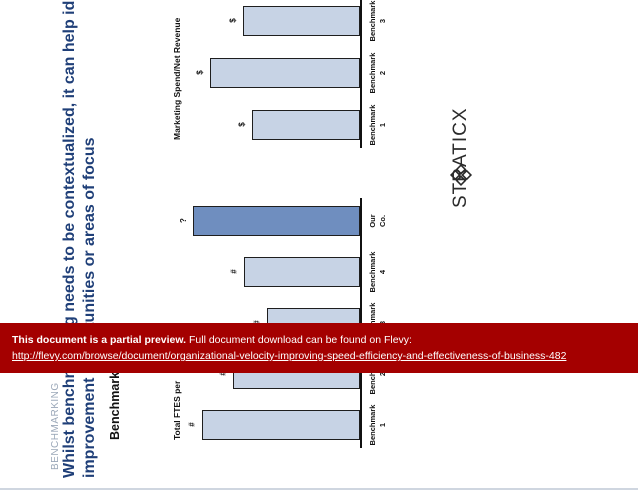 This screenshot has height=493, width=638. What do you see at coordinates (460, 157) in the screenshot?
I see `logo-text: STRATICX` at bounding box center [460, 157].